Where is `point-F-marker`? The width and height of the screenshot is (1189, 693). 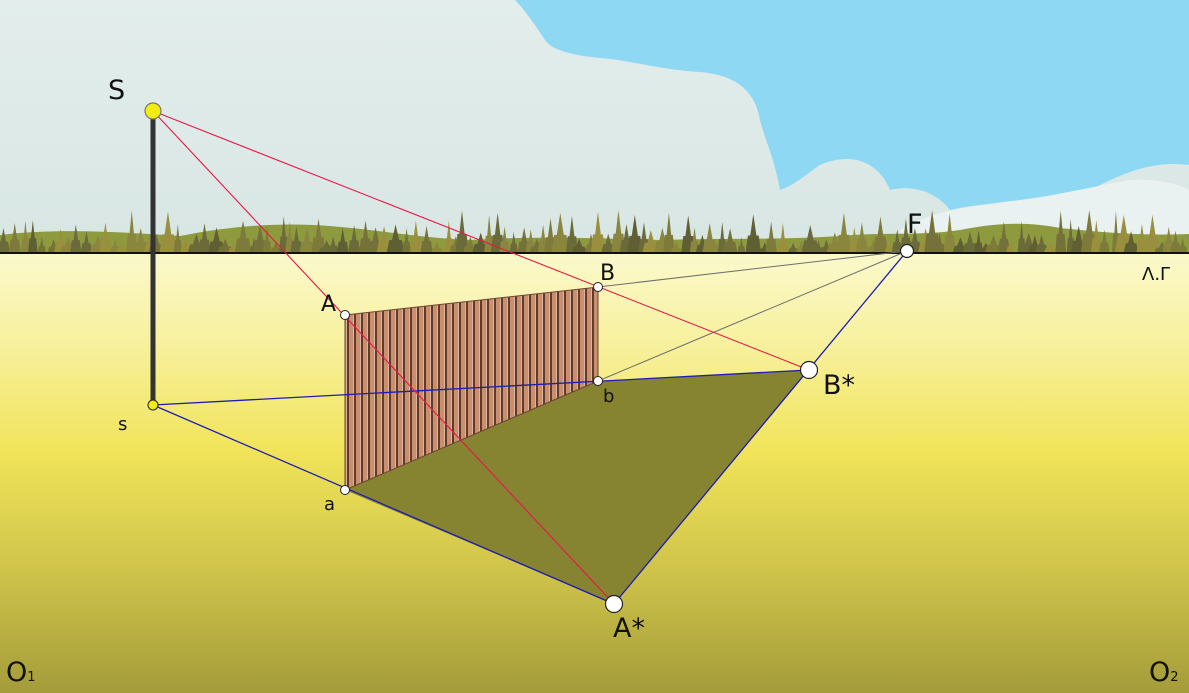 point-F-marker is located at coordinates (907, 251).